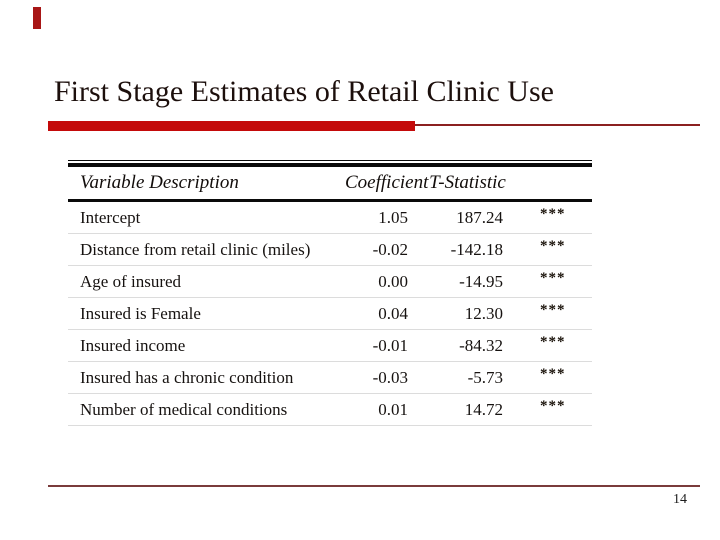 This screenshot has height=540, width=720. Describe the element at coordinates (330, 165) in the screenshot. I see `table-top-rule-thick` at that location.